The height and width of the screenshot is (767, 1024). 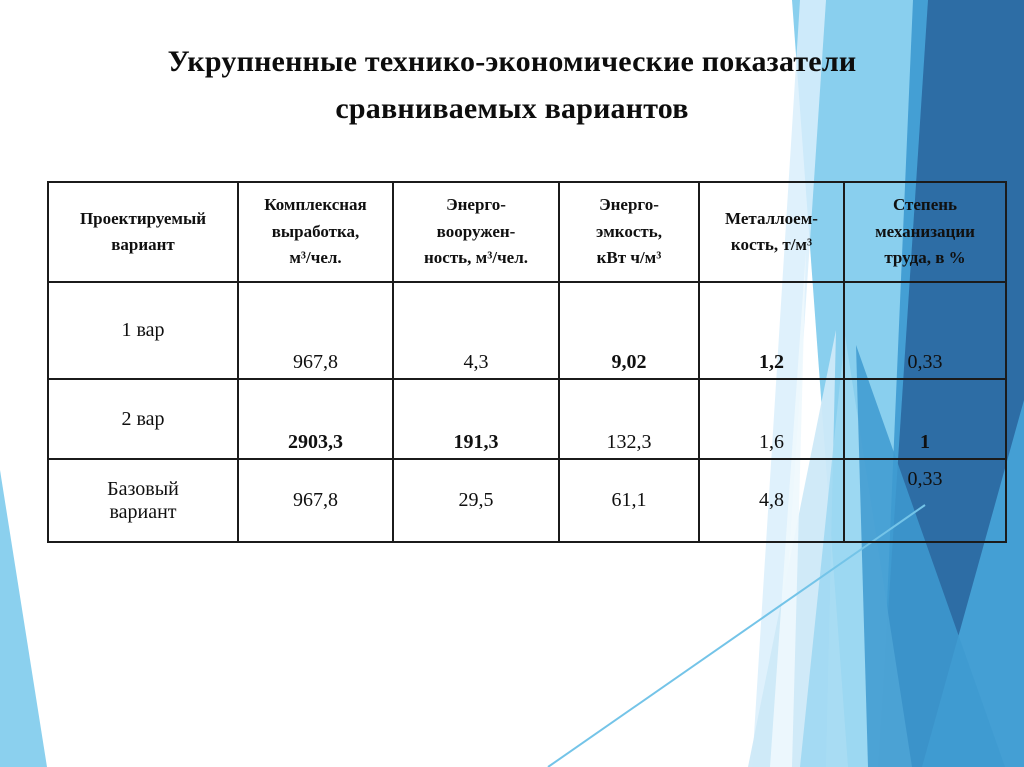 What do you see at coordinates (23, 618) in the screenshot?
I see `bottom-left-wedge-shape` at bounding box center [23, 618].